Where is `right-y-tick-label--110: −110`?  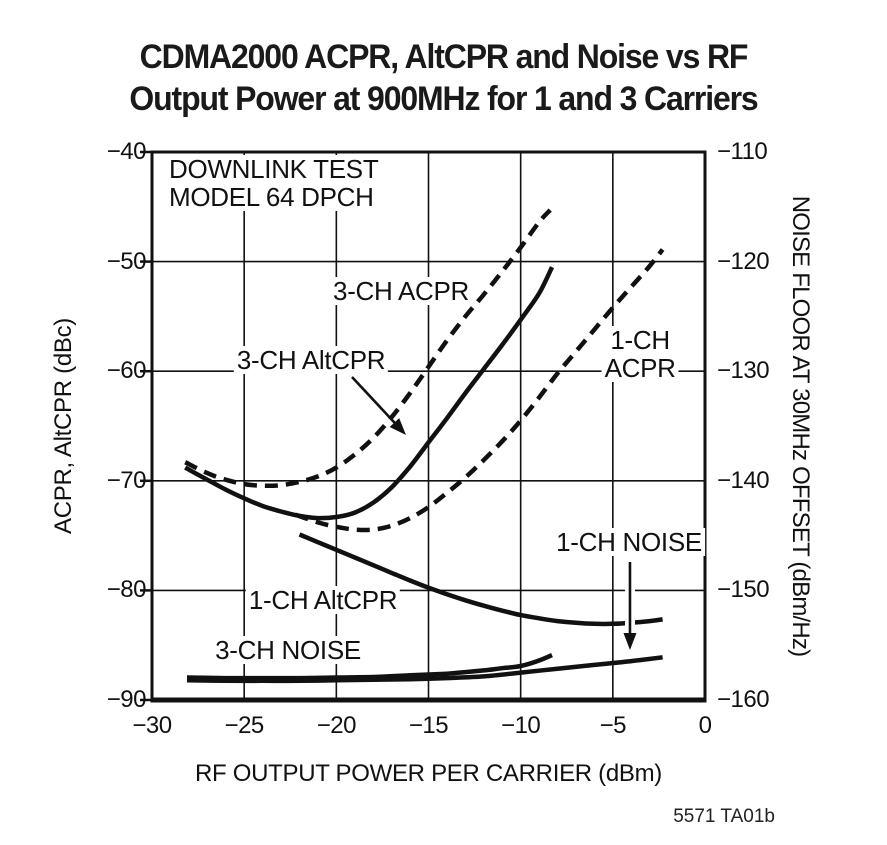 right-y-tick-label--110: −110 is located at coordinates (742, 151).